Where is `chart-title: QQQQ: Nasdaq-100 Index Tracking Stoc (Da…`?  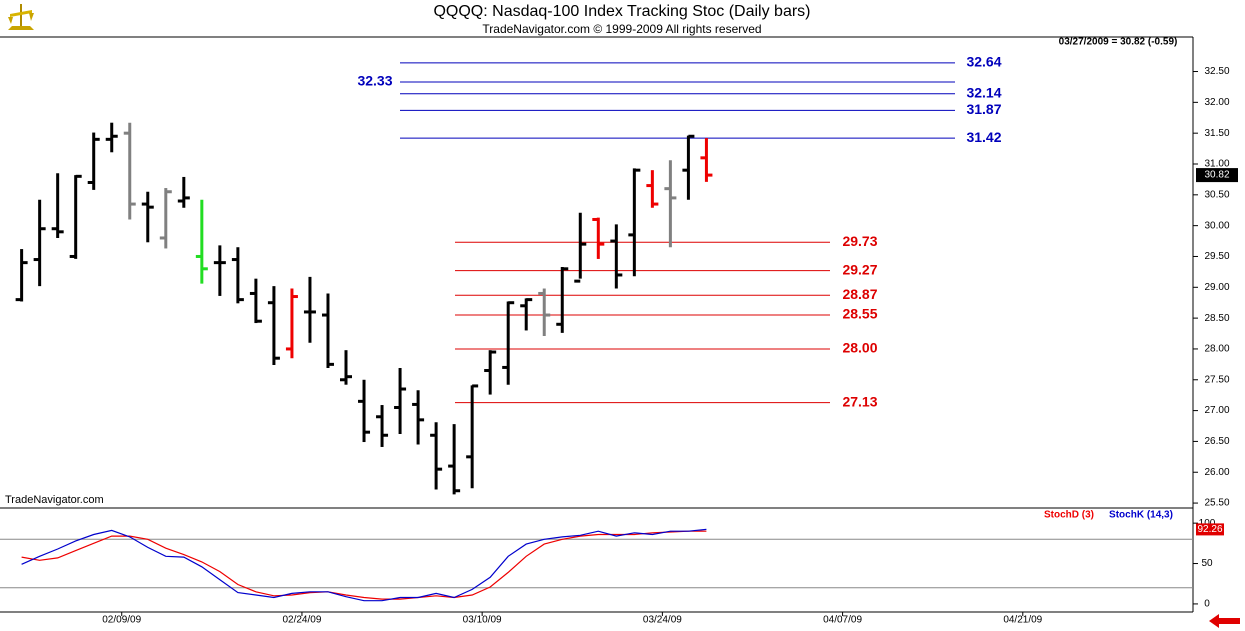
chart-title: QQQQ: Nasdaq-100 Index Tracking Stoc (Da… is located at coordinates (621, 11).